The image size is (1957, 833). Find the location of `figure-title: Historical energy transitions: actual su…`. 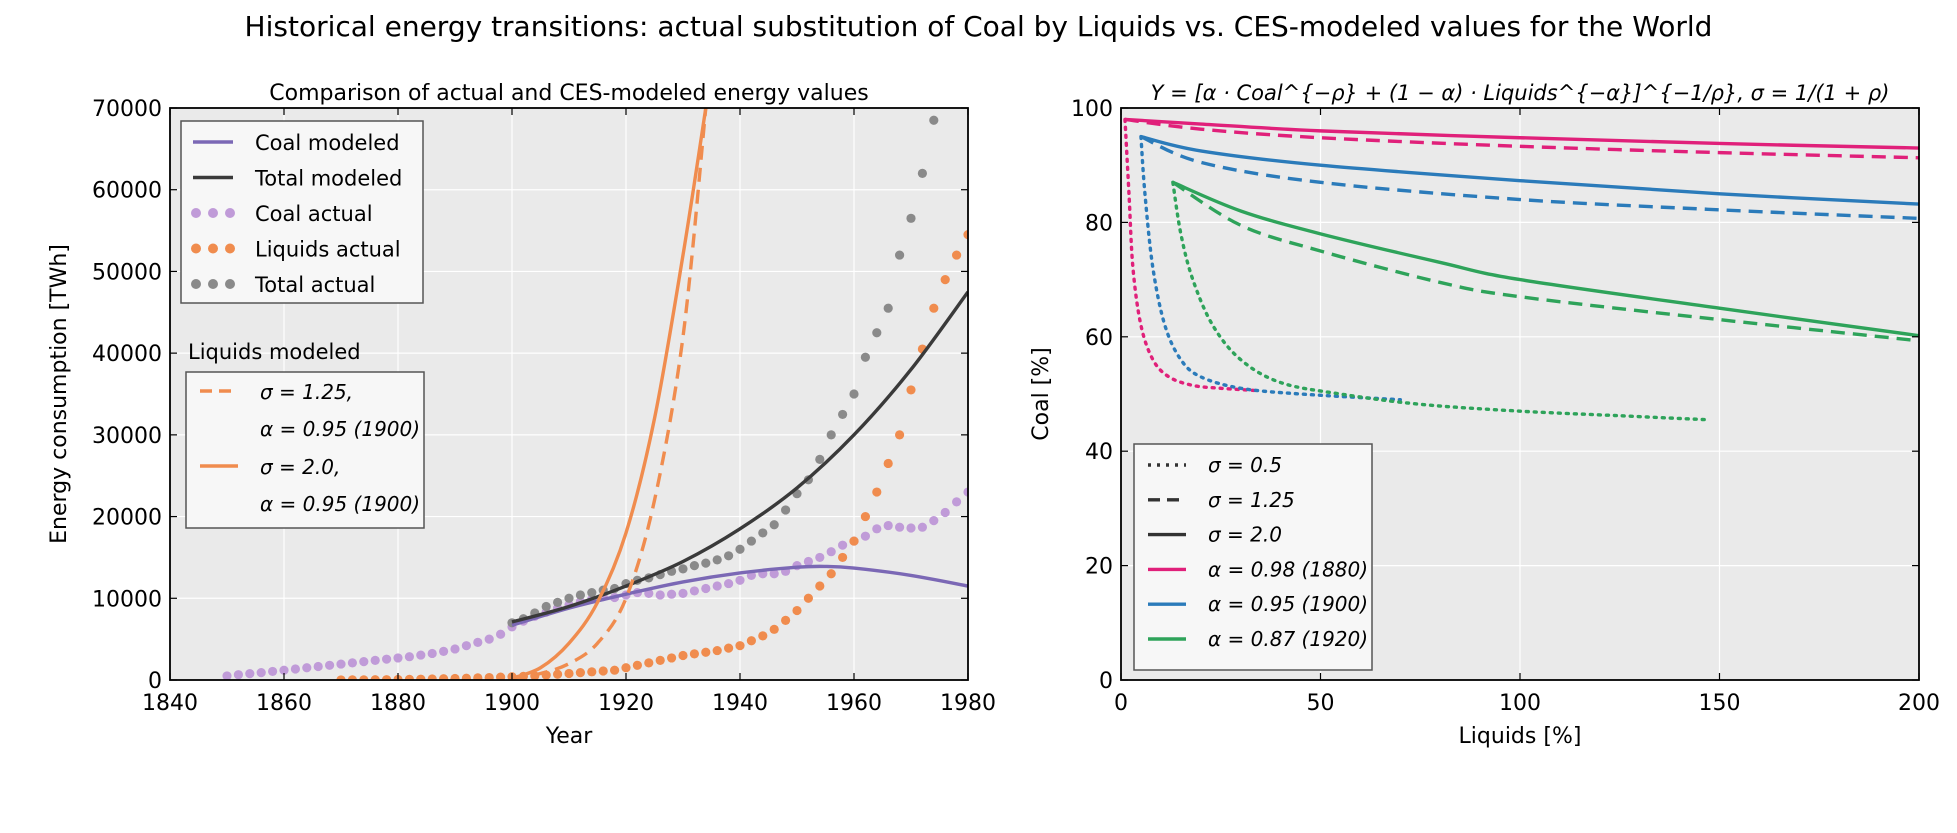

figure-title: Historical energy transitions: actual su… is located at coordinates (978, 26).